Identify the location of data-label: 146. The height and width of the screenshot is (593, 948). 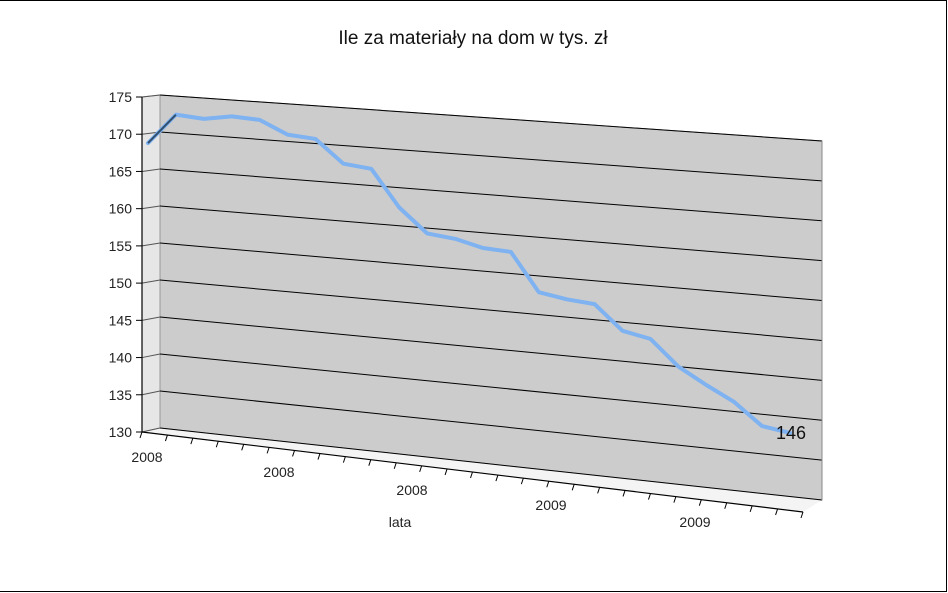
(791, 433).